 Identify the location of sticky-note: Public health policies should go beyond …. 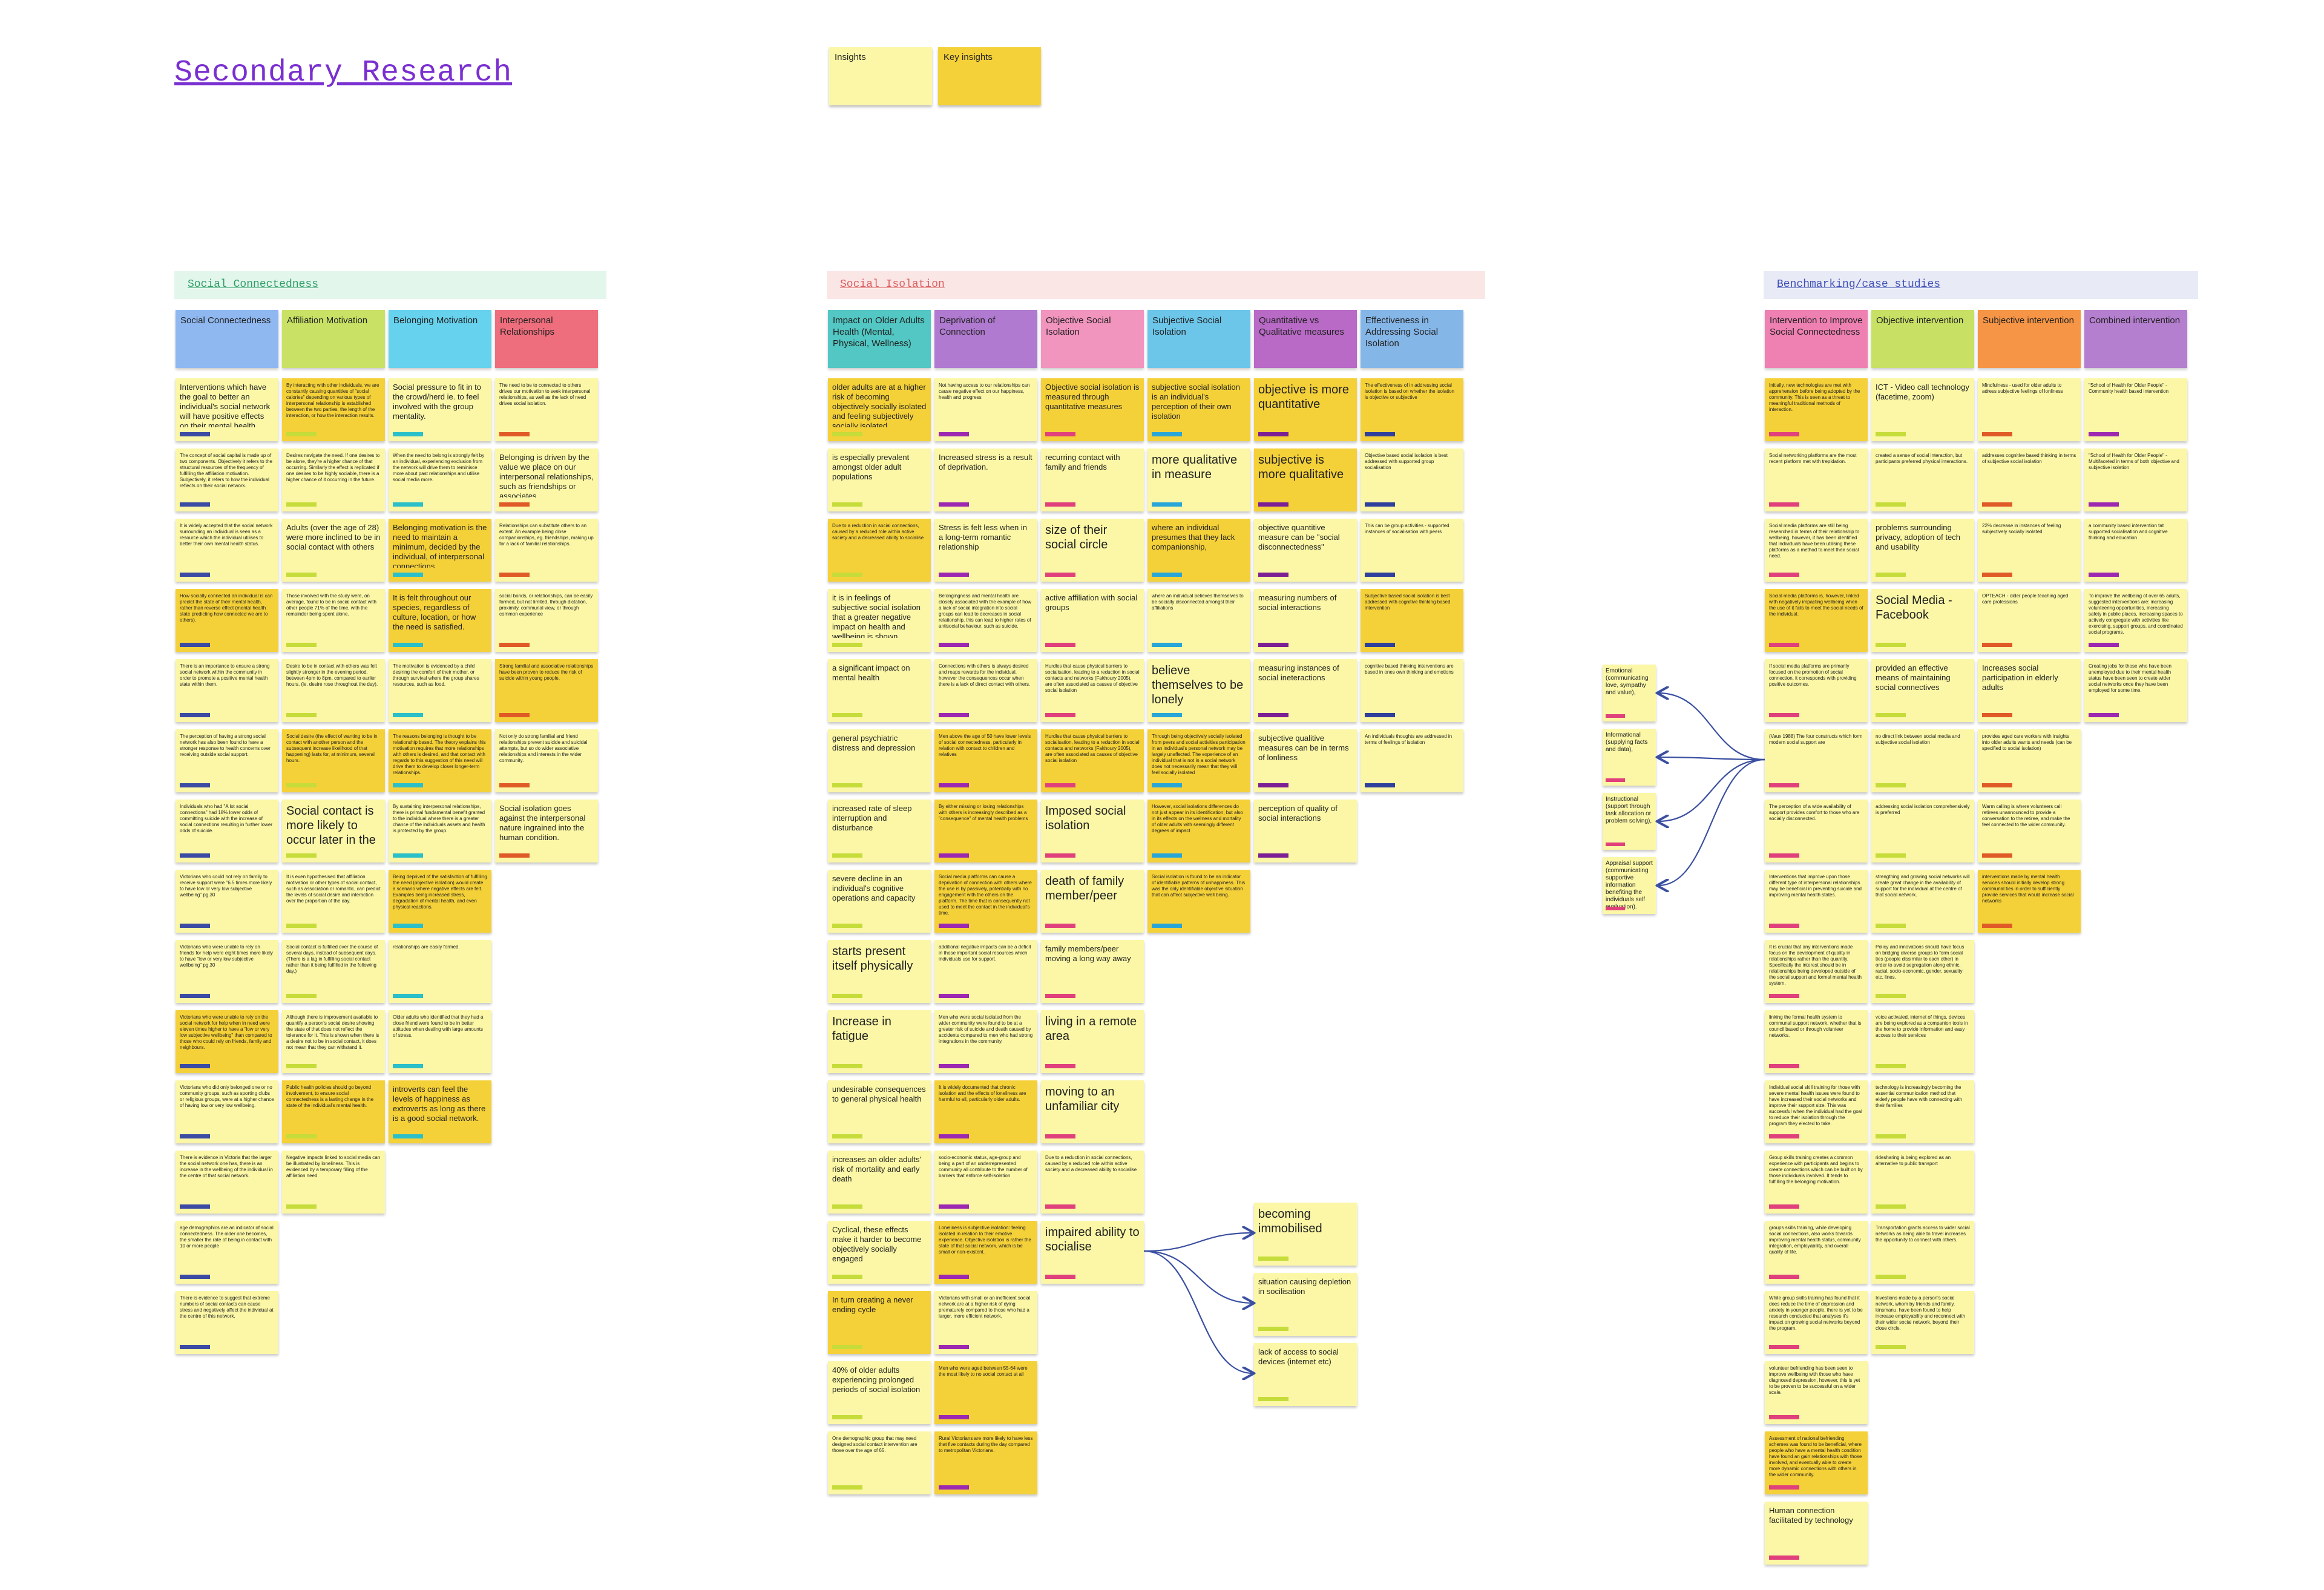
(333, 1111).